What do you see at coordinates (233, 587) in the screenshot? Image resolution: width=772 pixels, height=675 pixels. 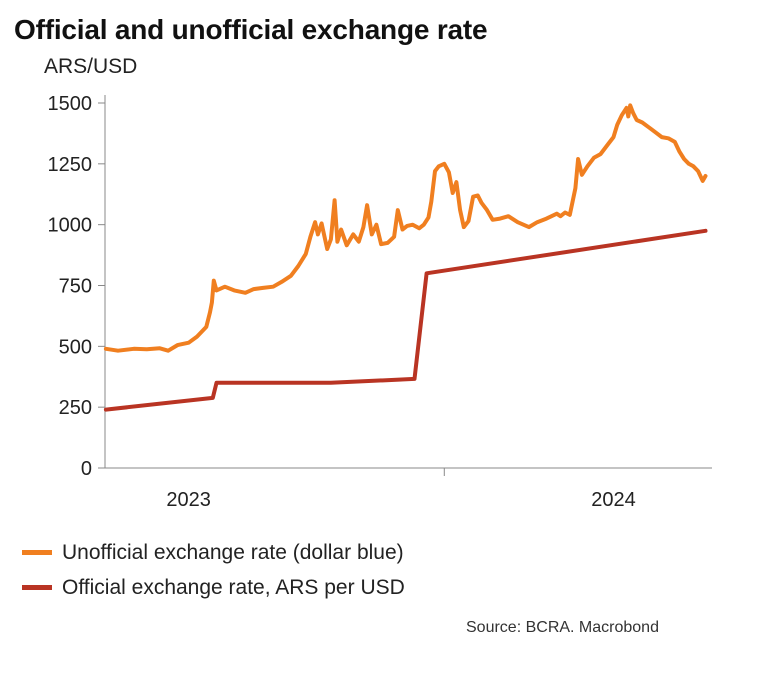 I see `legend-label-official: Official exchange rate, ARS per USD` at bounding box center [233, 587].